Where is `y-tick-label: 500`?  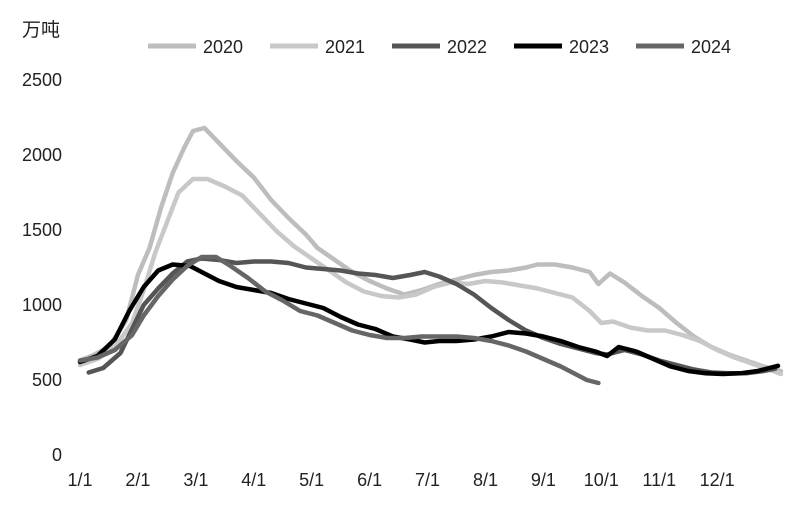
y-tick-label: 500 is located at coordinates (47, 380).